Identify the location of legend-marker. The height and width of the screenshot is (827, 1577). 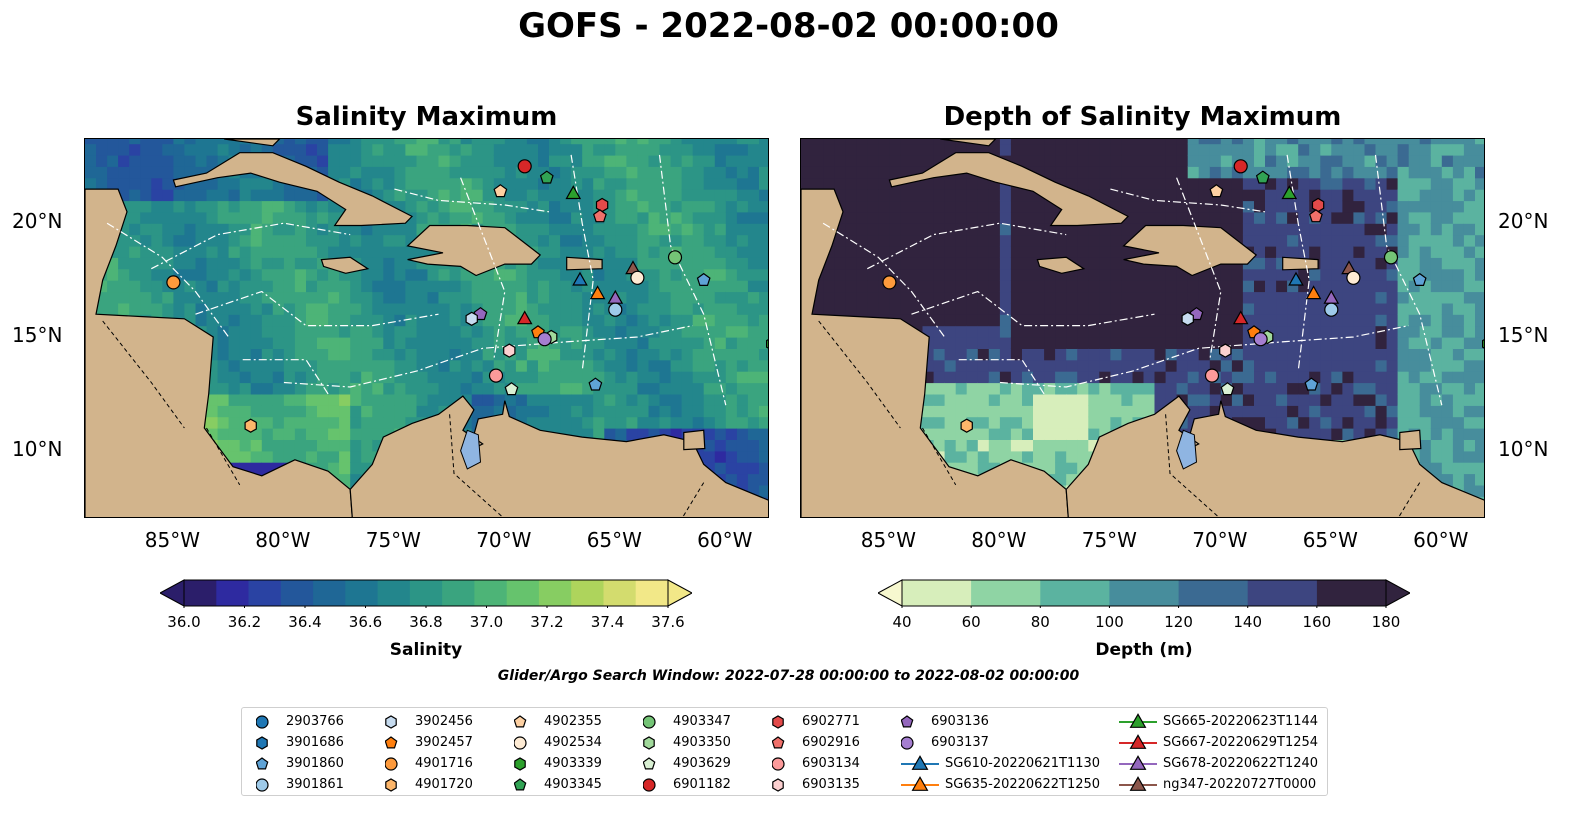
(520, 764).